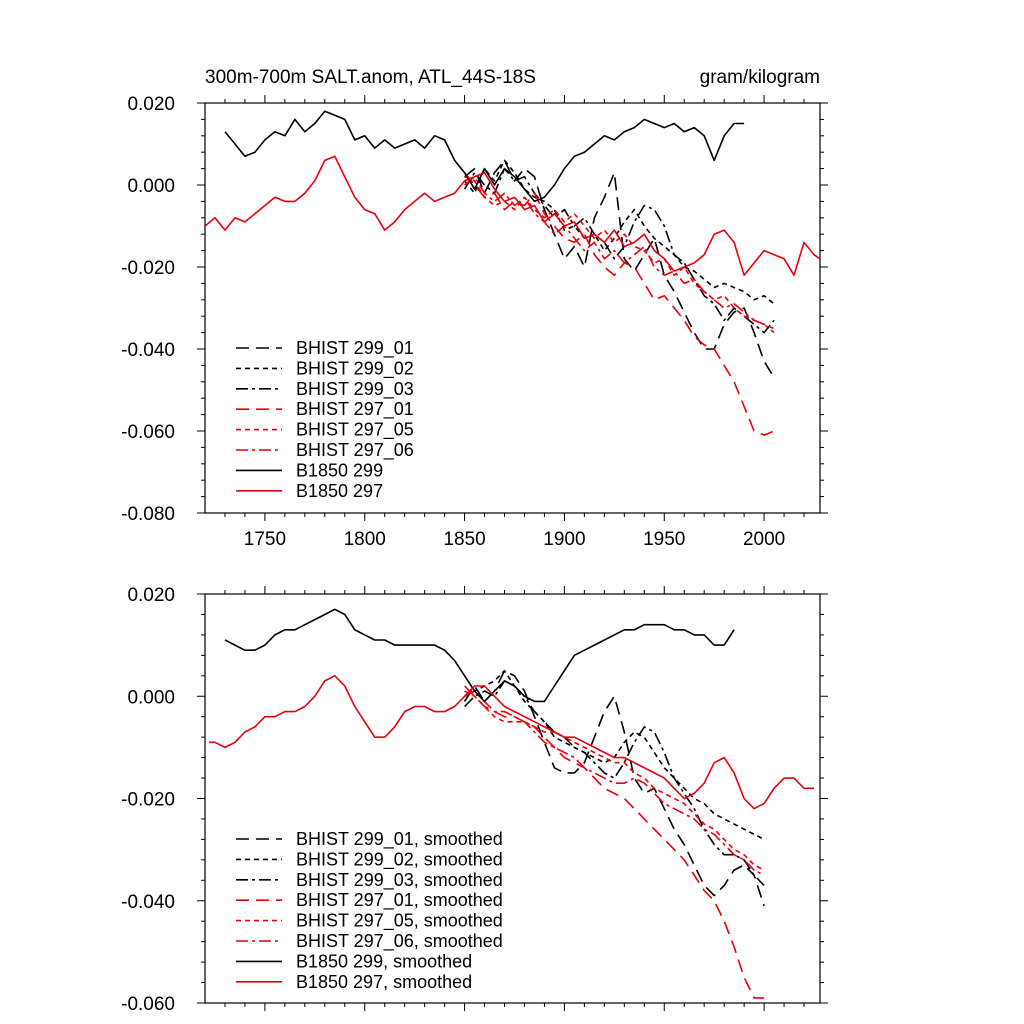 The image size is (1024, 1024). I want to click on x-tick-label: 1900, so click(564, 539).